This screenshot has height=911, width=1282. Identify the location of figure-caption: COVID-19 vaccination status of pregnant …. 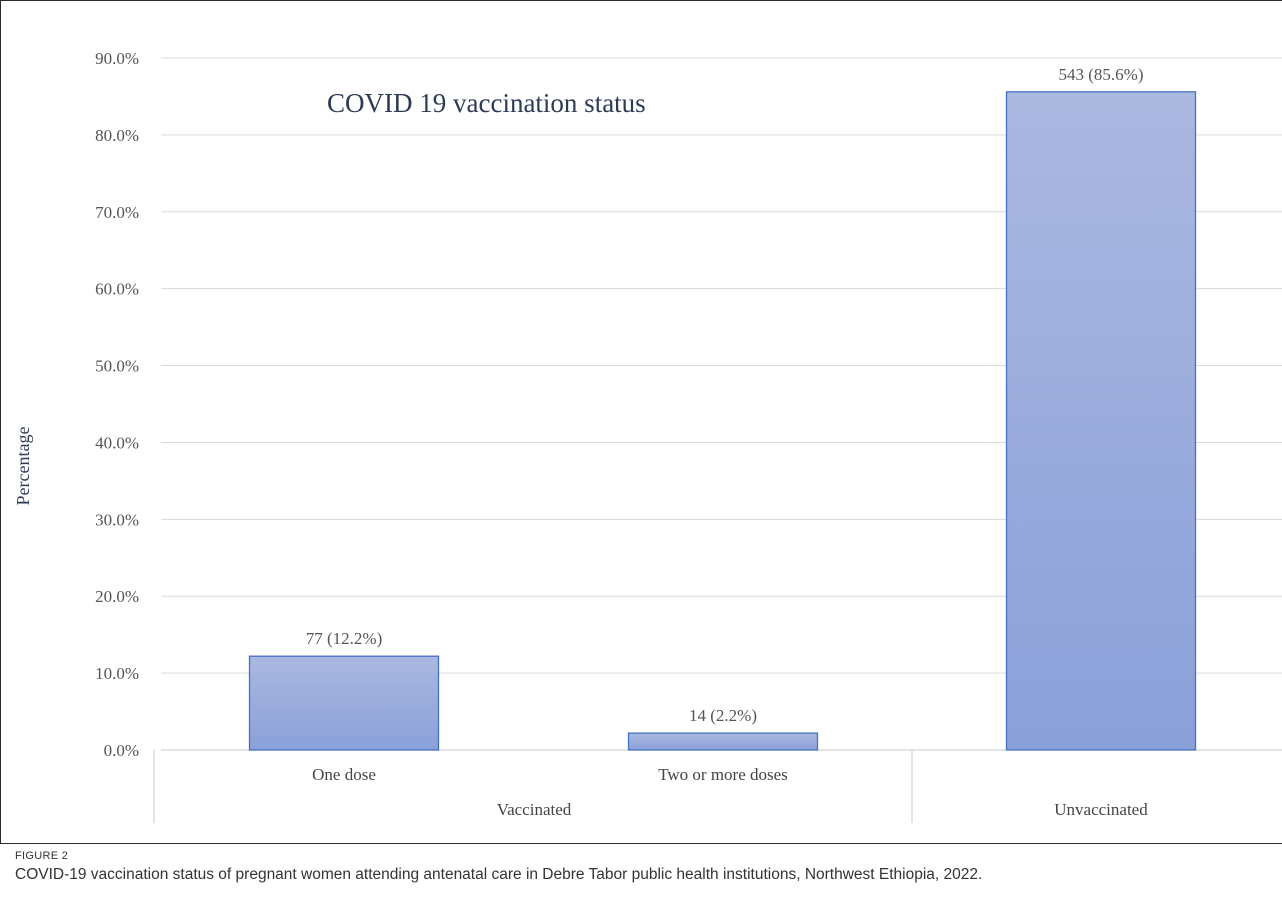
(499, 874).